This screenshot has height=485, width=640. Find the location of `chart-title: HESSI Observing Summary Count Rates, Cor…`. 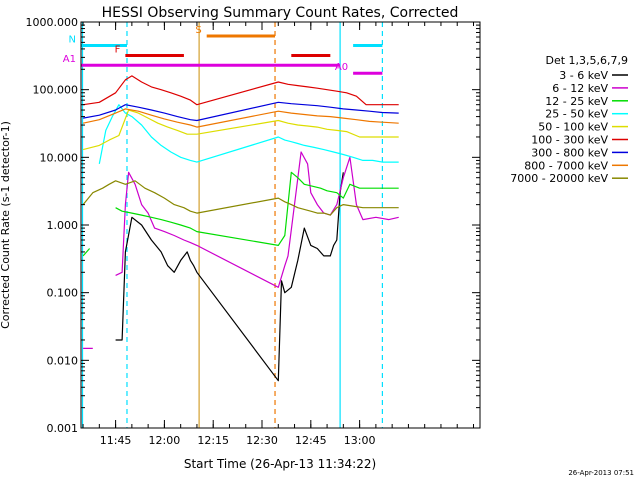

chart-title: HESSI Observing Summary Count Rates, Cor… is located at coordinates (280, 13).